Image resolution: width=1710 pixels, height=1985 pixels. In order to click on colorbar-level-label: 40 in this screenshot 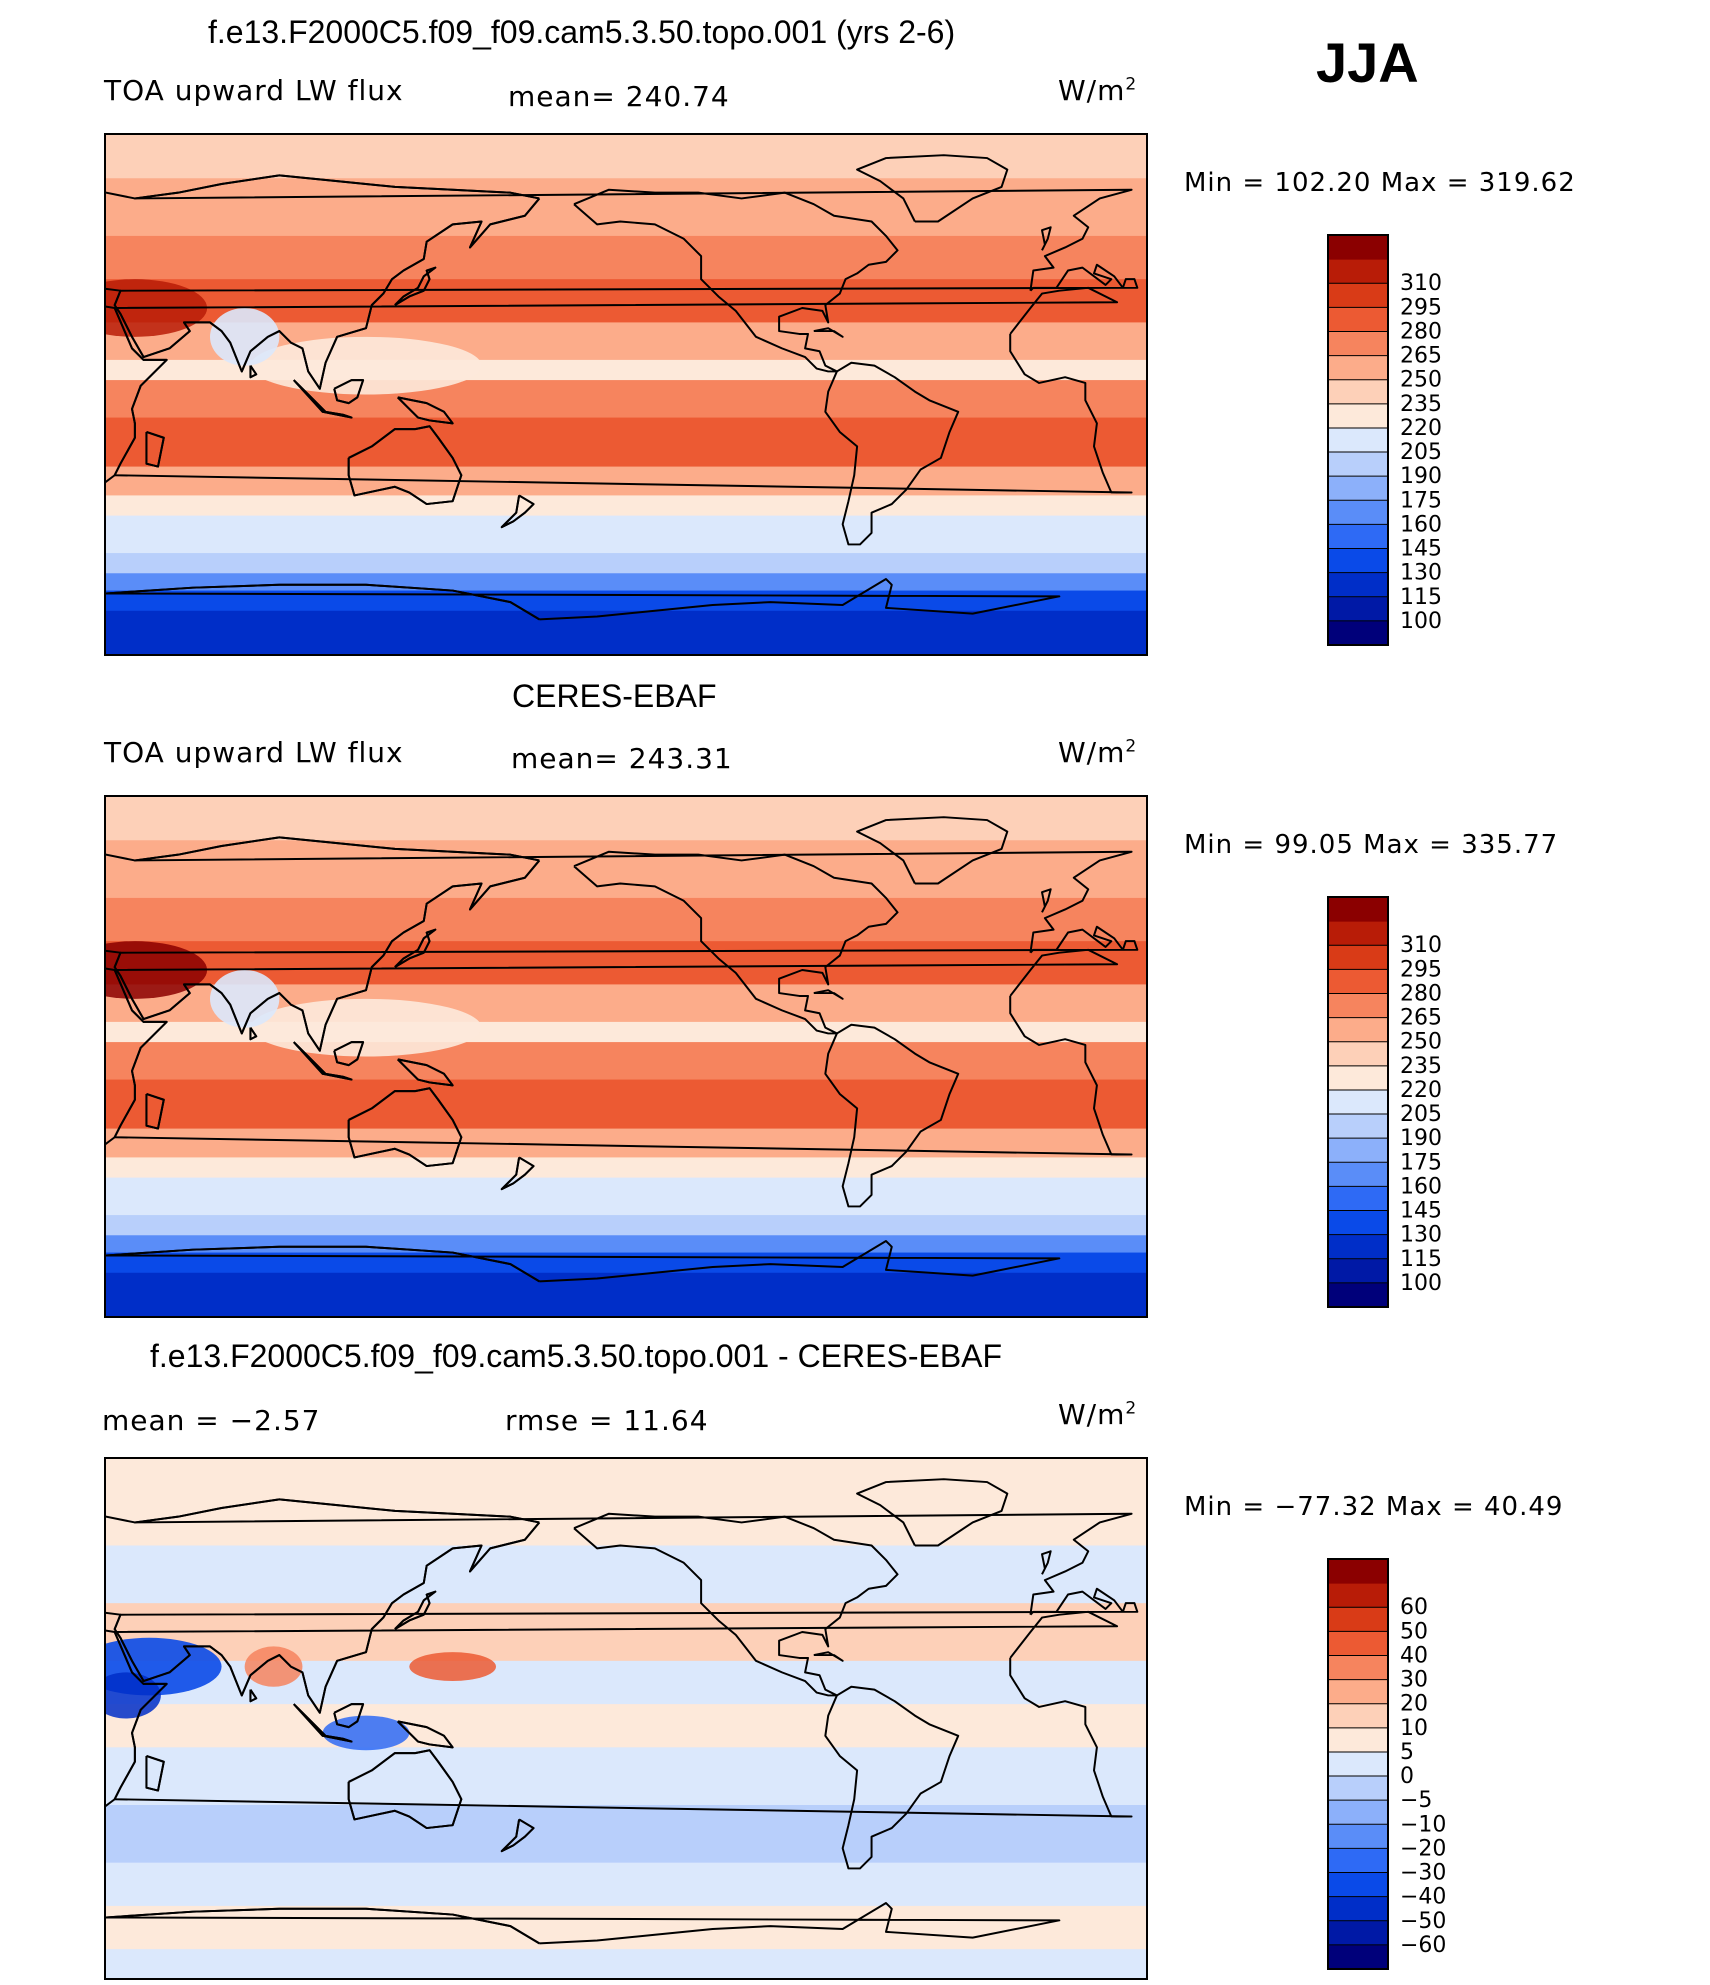, I will do `click(1414, 1655)`.